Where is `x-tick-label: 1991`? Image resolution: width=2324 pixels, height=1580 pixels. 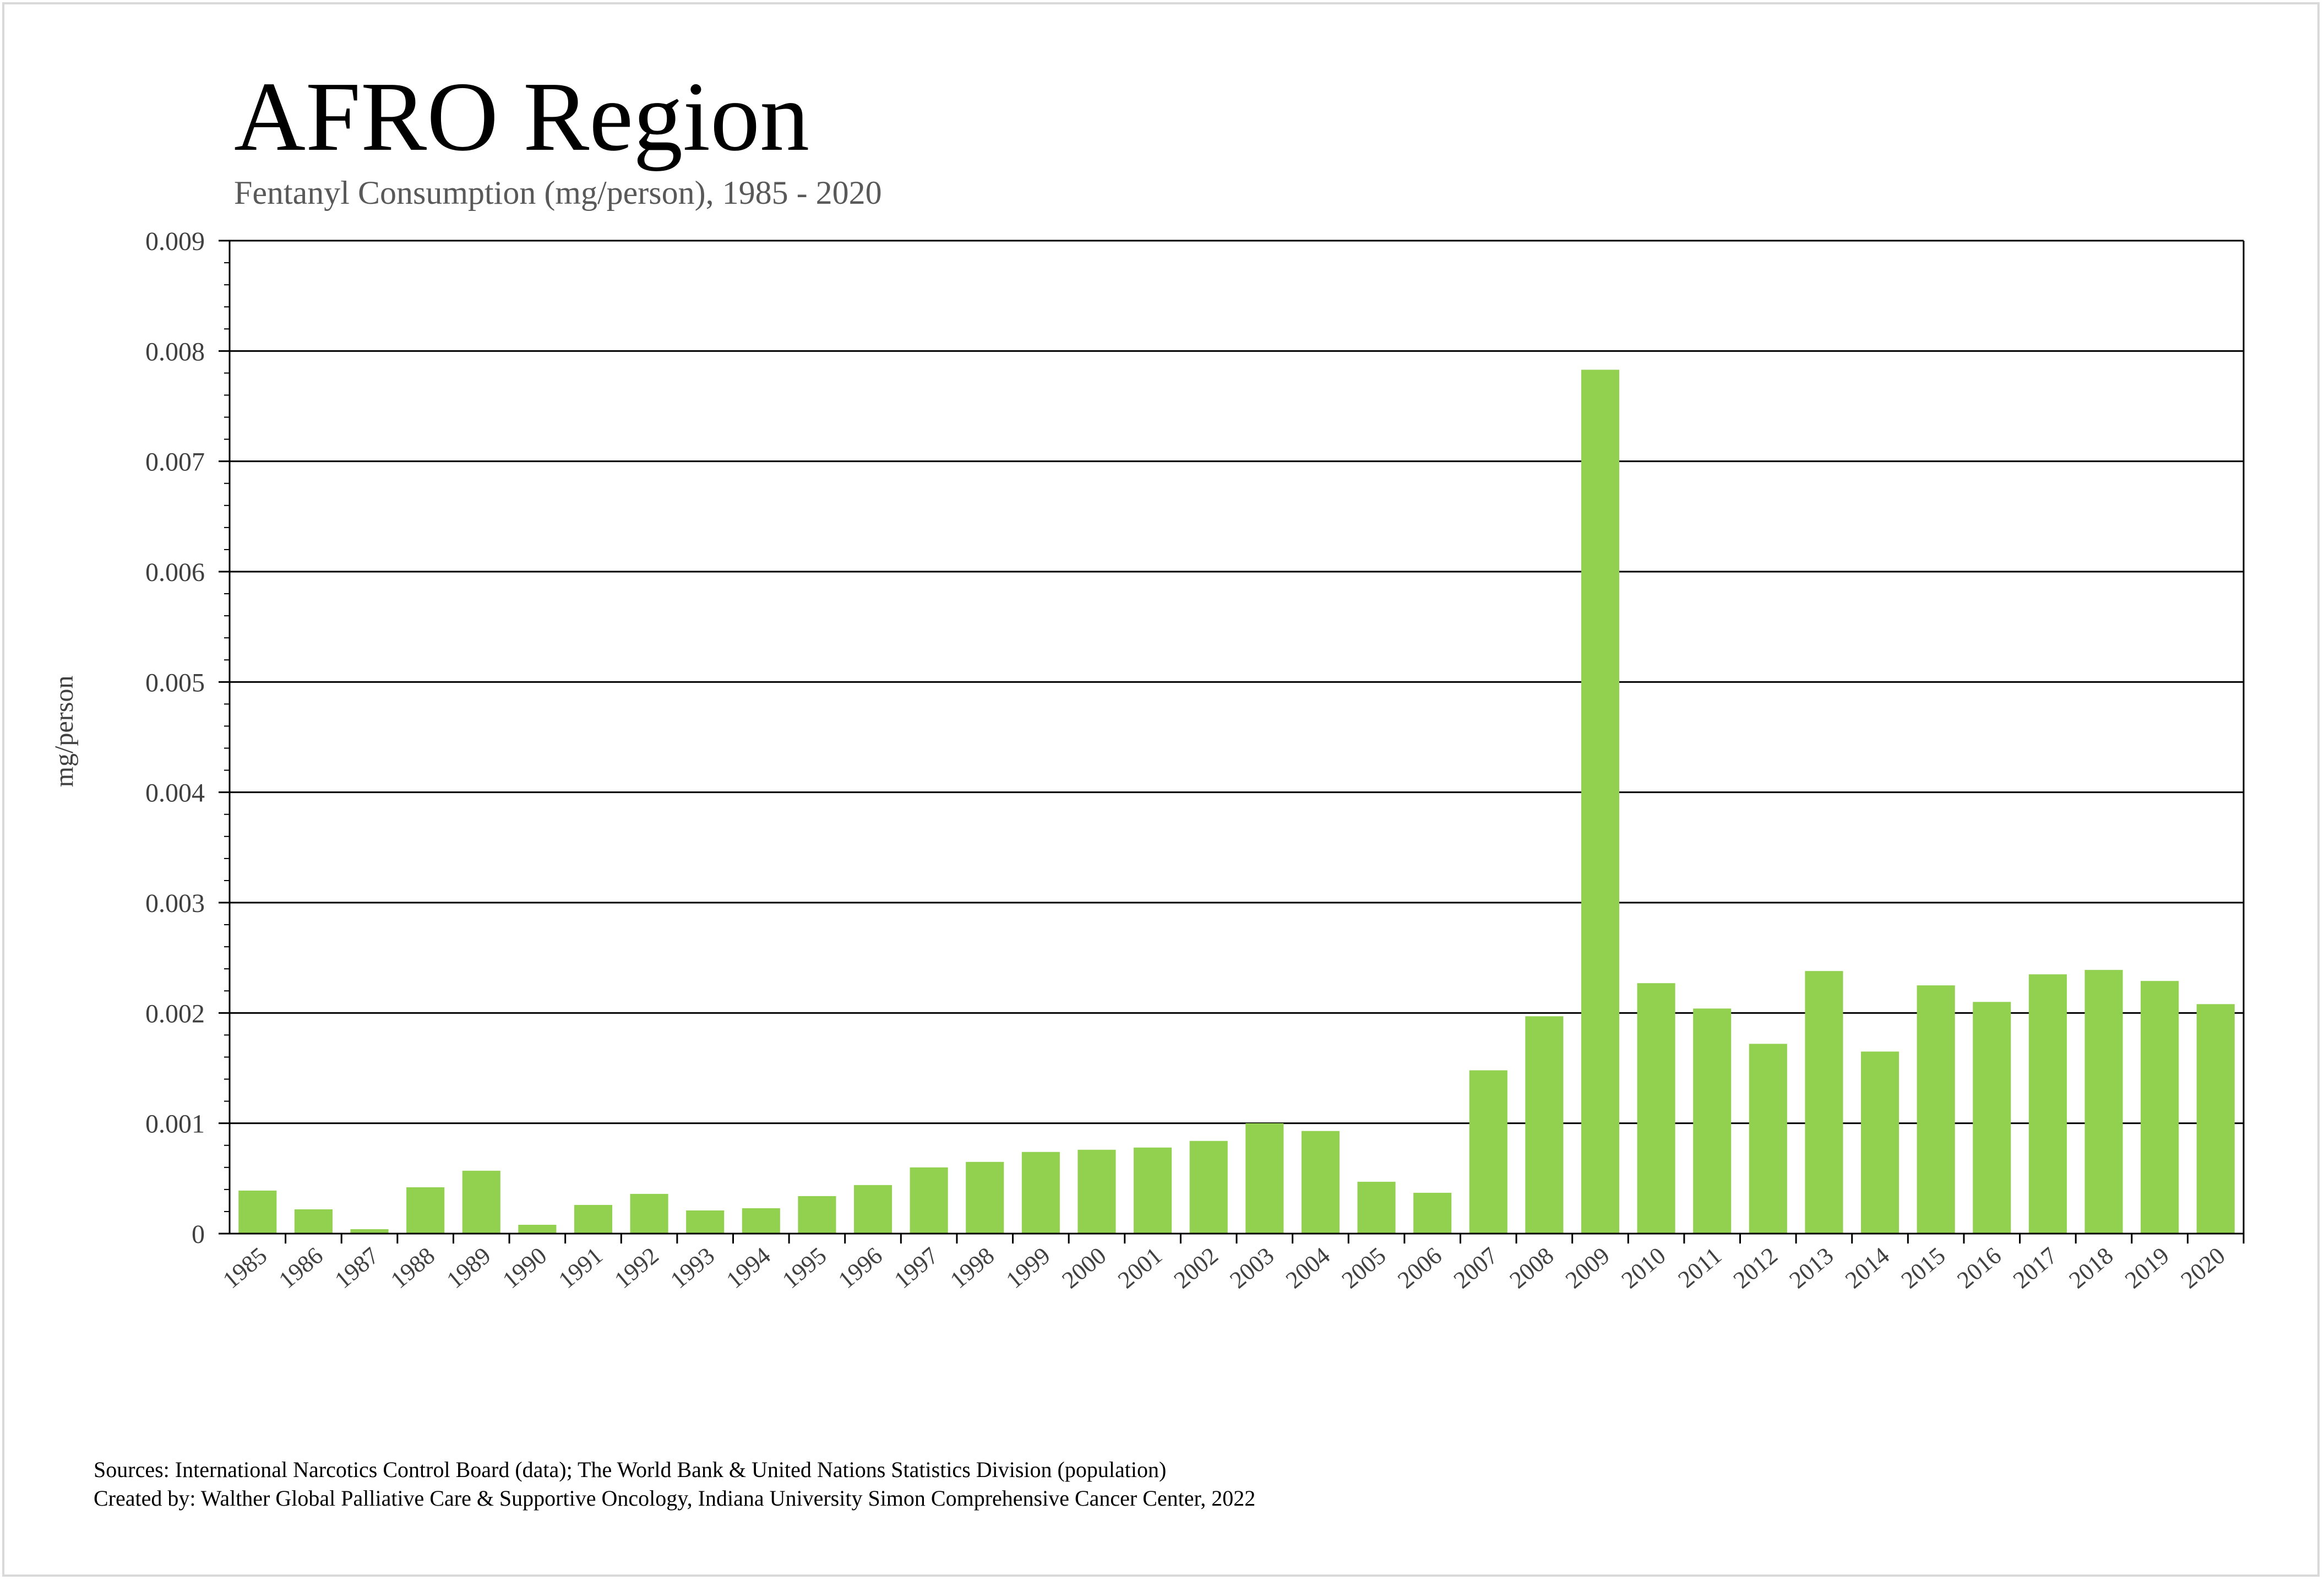 x-tick-label: 1991 is located at coordinates (580, 1268).